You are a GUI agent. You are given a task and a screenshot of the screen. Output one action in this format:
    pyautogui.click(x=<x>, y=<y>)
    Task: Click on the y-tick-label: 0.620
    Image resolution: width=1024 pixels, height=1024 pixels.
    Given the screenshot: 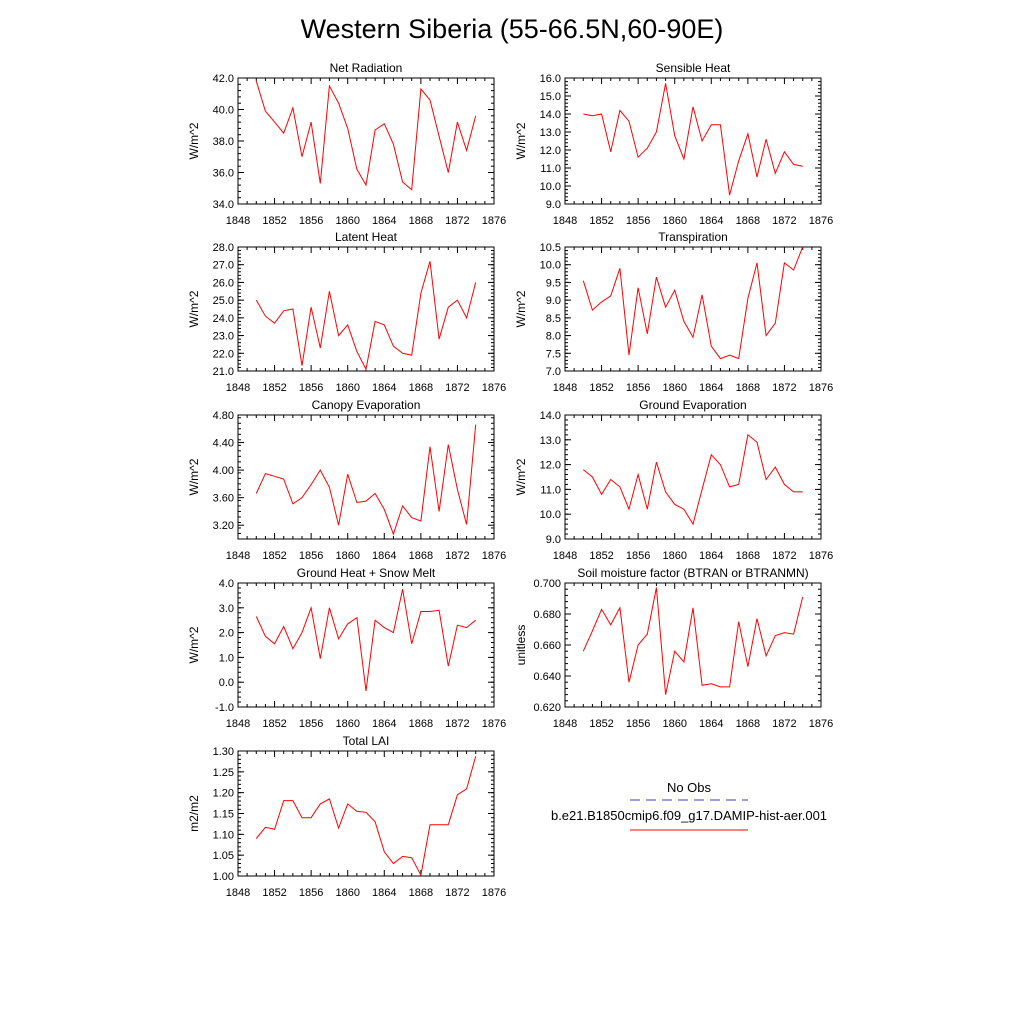 What is the action you would take?
    pyautogui.click(x=547, y=708)
    